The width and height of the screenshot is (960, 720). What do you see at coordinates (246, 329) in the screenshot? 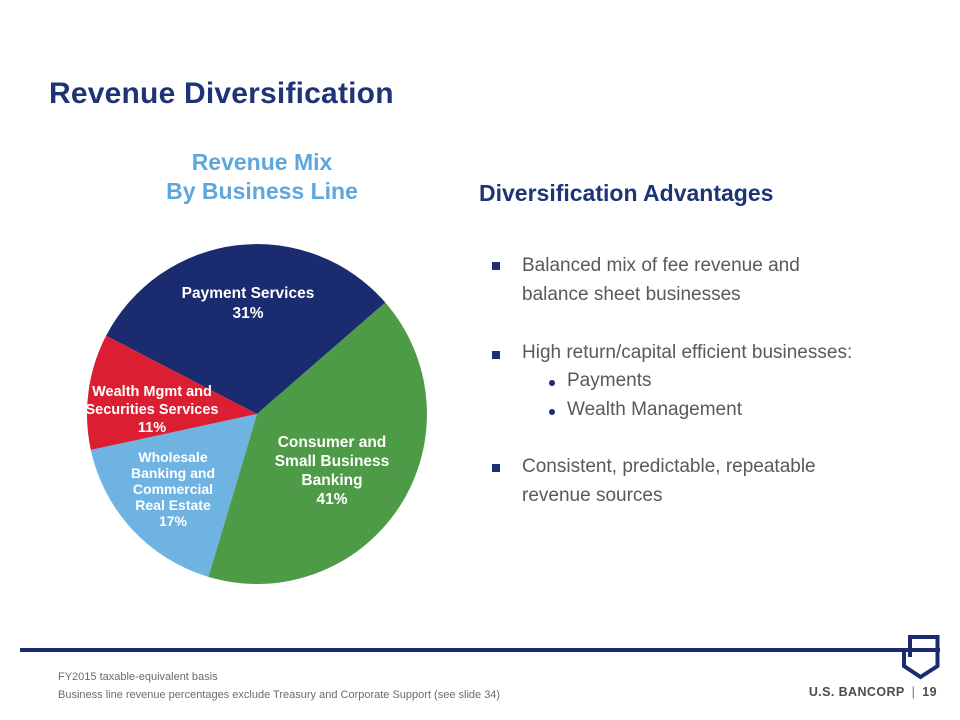
I see `pie-slice-payment-services` at bounding box center [246, 329].